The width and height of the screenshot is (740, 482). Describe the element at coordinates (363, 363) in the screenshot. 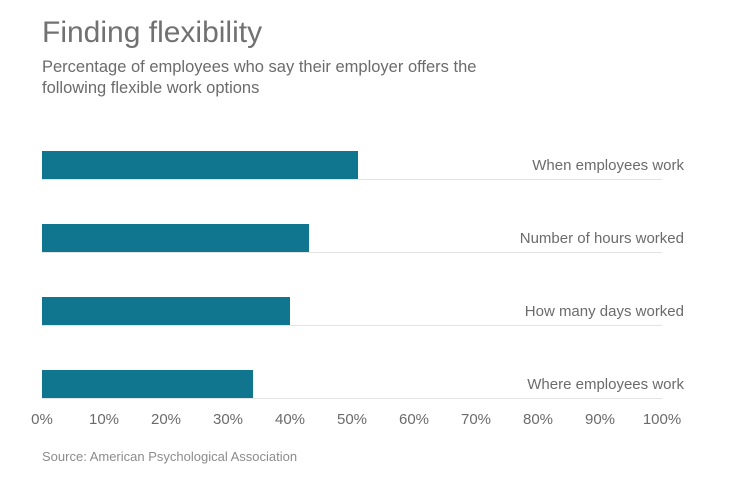

I see `chart-row: Where employees work` at that location.